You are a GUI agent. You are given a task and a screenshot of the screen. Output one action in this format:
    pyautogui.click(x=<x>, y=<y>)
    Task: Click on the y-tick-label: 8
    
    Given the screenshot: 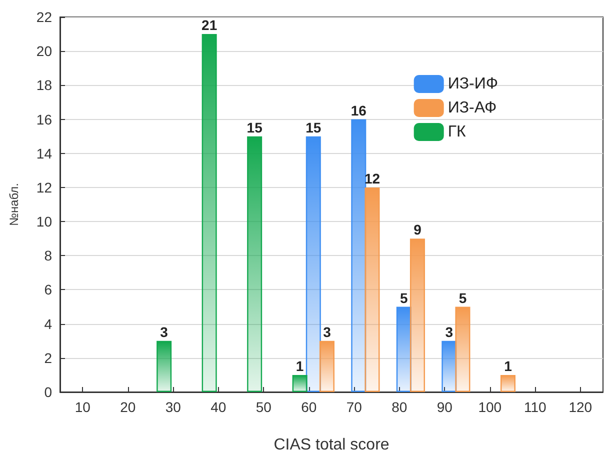 What is the action you would take?
    pyautogui.click(x=48, y=256)
    